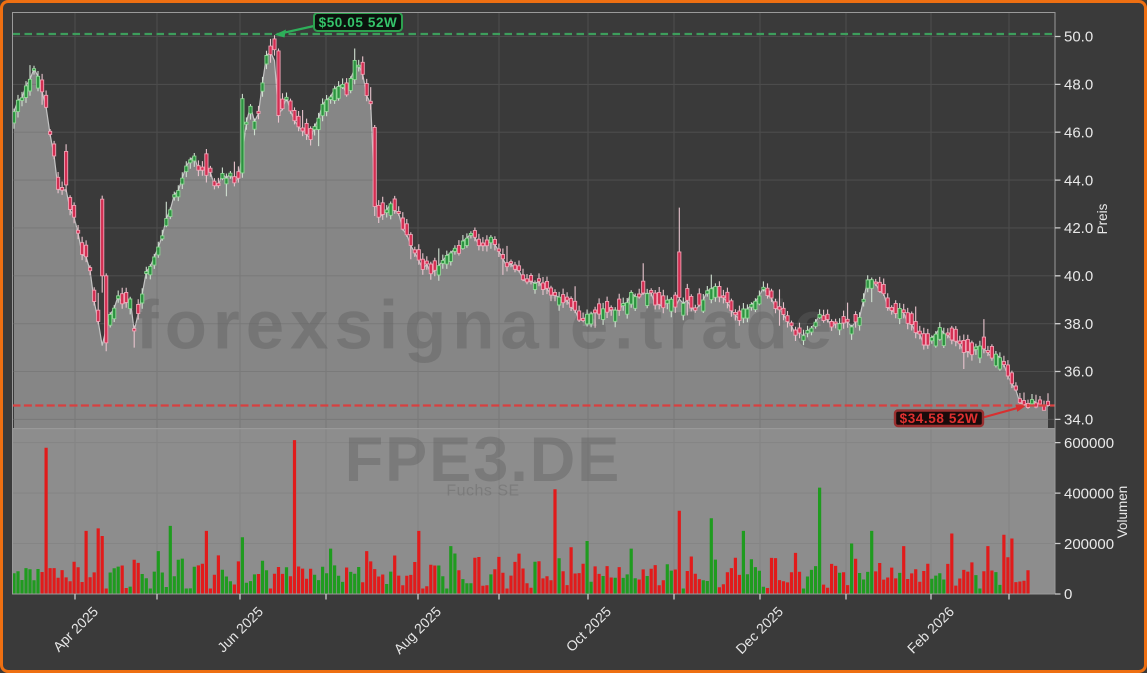 This screenshot has width=1147, height=673. Describe the element at coordinates (1102, 218) in the screenshot. I see `svg-text: Preis` at that location.